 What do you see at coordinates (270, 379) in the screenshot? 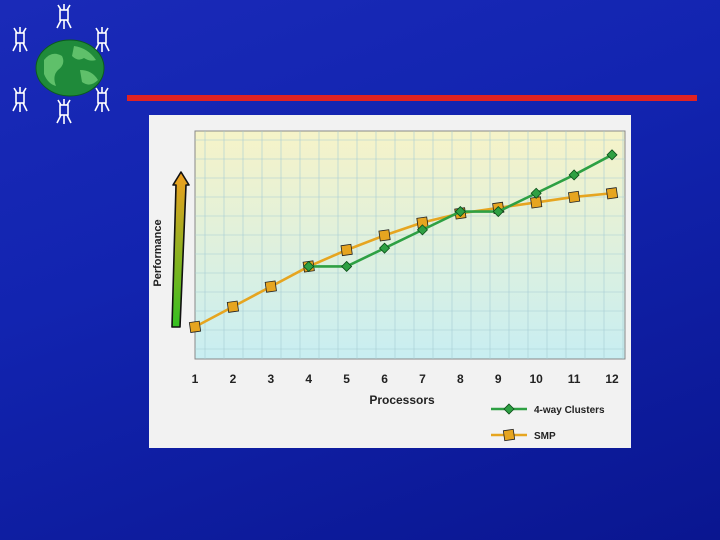
I see `x-tick-label: 3` at bounding box center [270, 379].